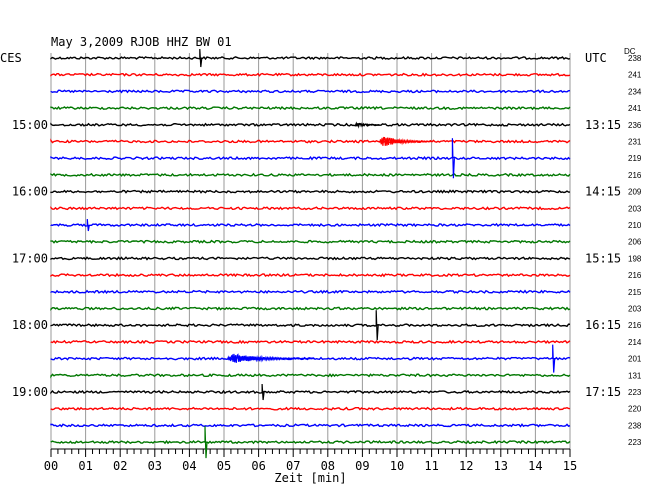 The width and height of the screenshot is (650, 494). What do you see at coordinates (630, 51) in the screenshot?
I see `dc-label: DC` at bounding box center [630, 51].